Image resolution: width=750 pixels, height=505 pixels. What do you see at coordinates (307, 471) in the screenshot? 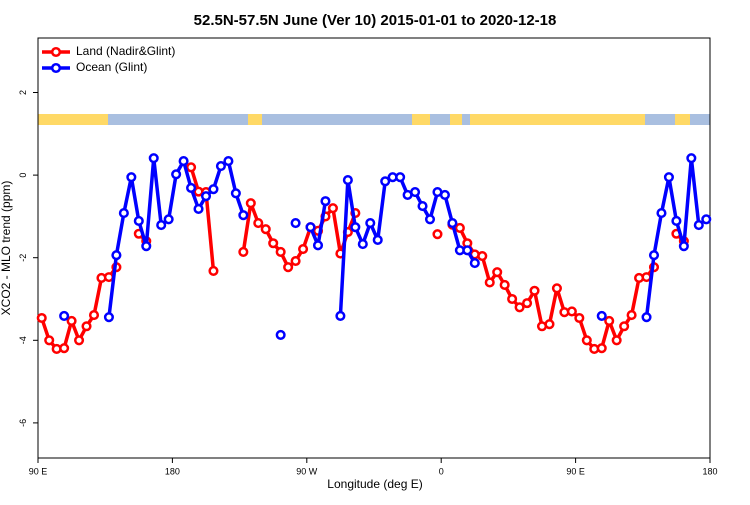
I see `x-tick-label: 90 W` at bounding box center [307, 471].